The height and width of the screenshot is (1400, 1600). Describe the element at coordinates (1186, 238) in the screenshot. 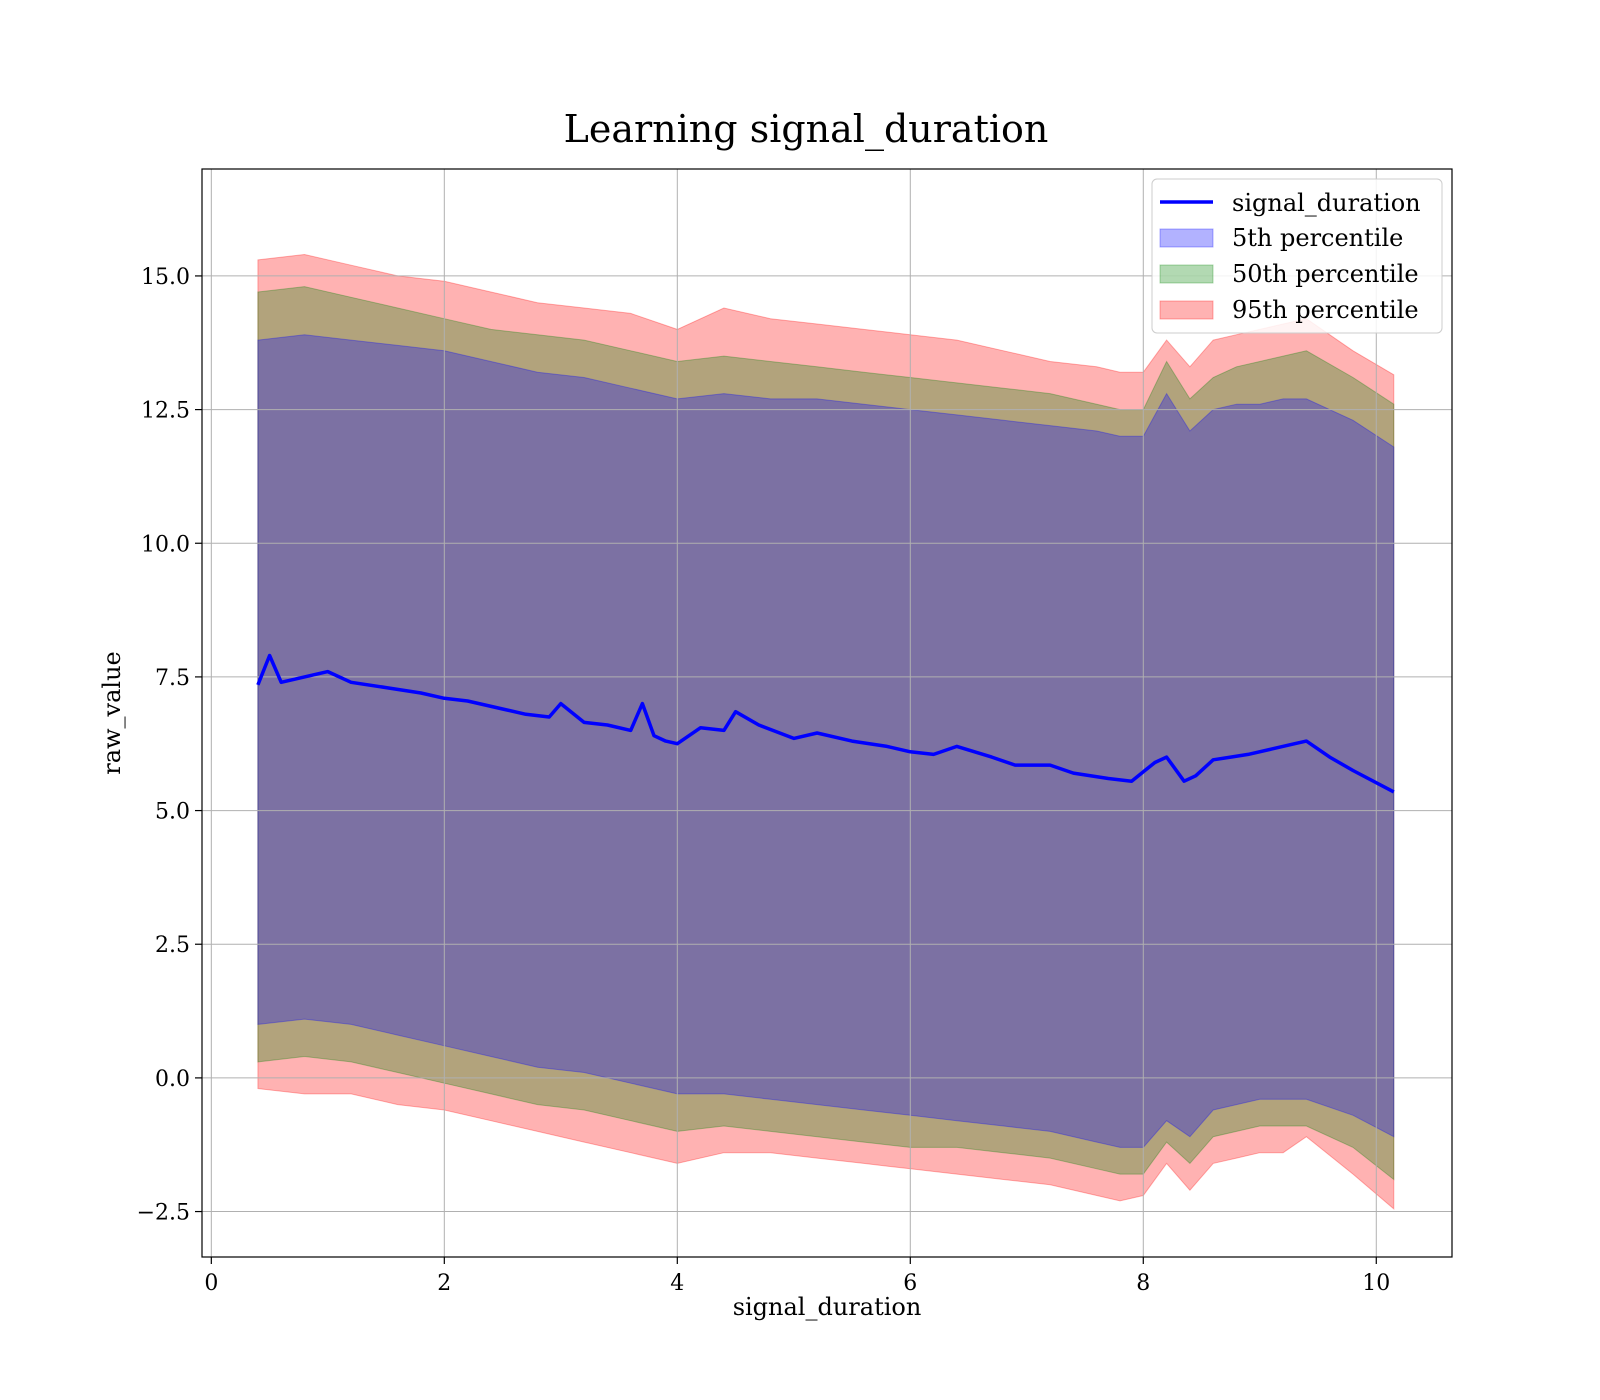

I see `legend-swatch-p5` at that location.